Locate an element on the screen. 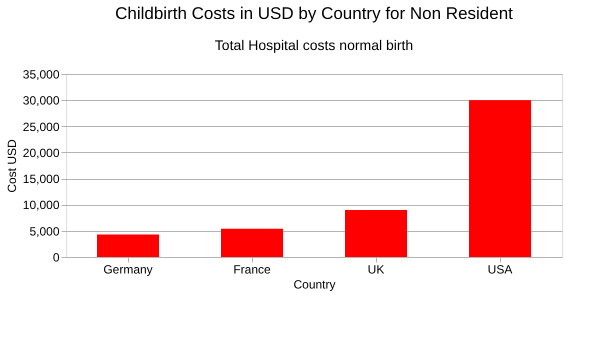 This screenshot has height=341, width=605. y-tick-label: 35,000 is located at coordinates (41, 75).